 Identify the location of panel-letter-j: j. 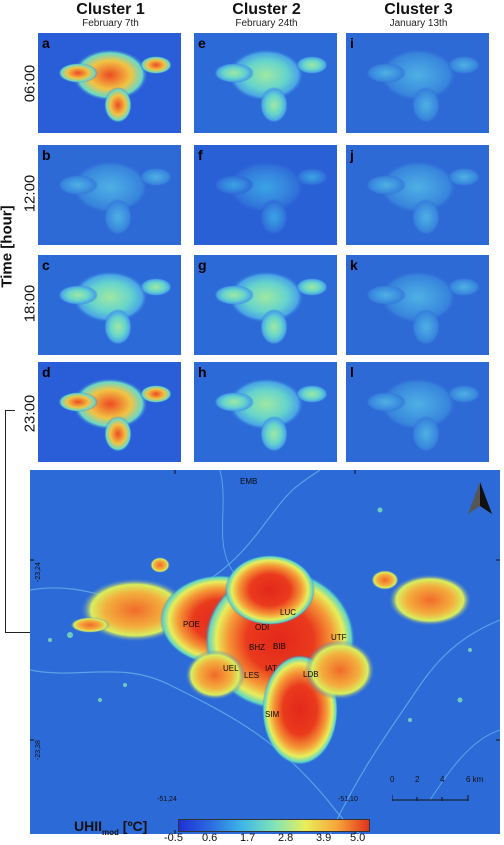
(352, 155).